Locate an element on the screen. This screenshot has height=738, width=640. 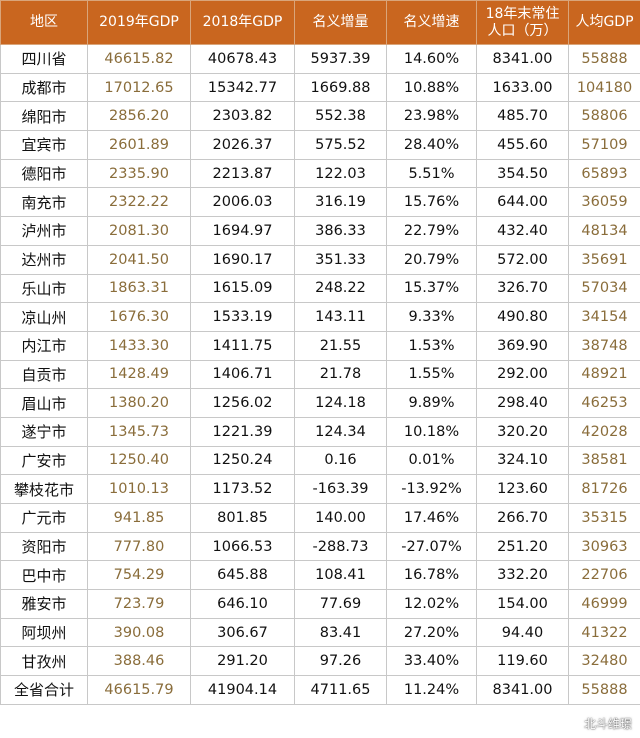
cell-region: 泸州市 is located at coordinates (44, 231).